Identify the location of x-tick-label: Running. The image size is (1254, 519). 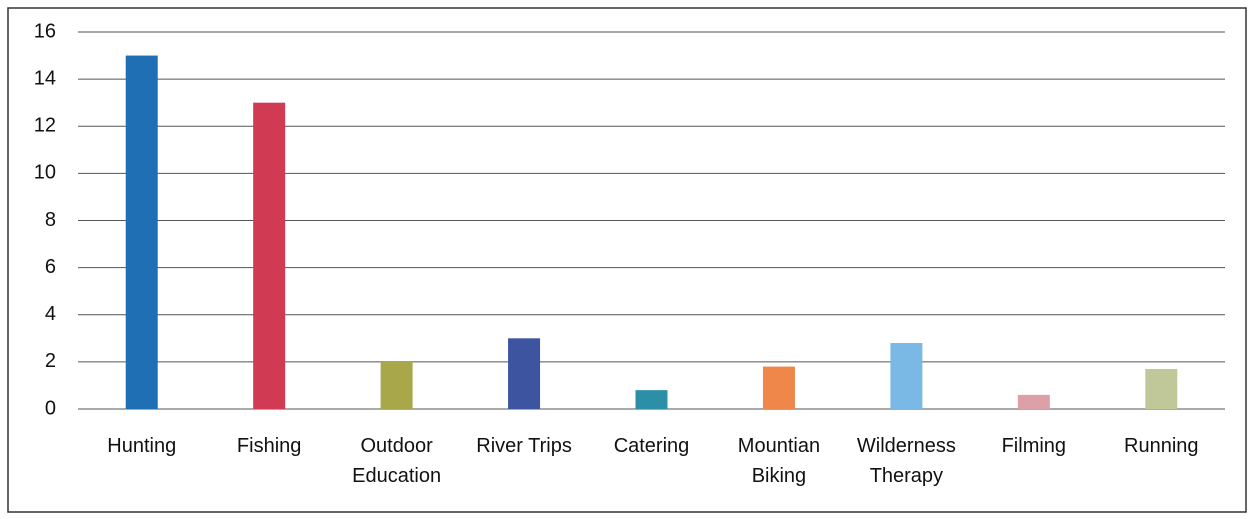
(1161, 446).